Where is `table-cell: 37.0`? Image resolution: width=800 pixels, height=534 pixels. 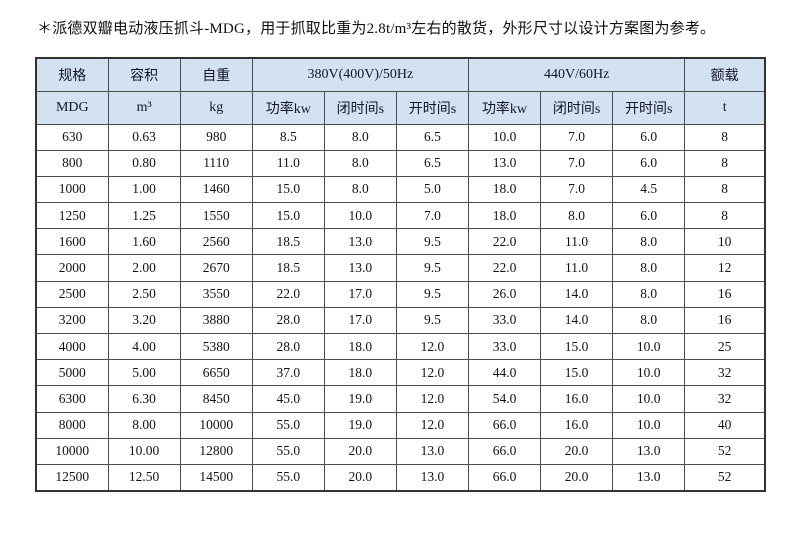 table-cell: 37.0 is located at coordinates (288, 373).